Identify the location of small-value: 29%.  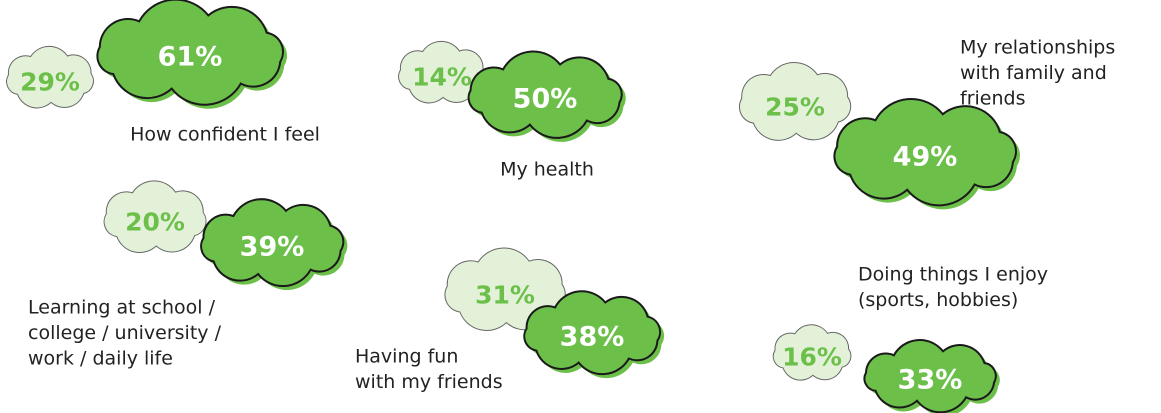
(50, 82).